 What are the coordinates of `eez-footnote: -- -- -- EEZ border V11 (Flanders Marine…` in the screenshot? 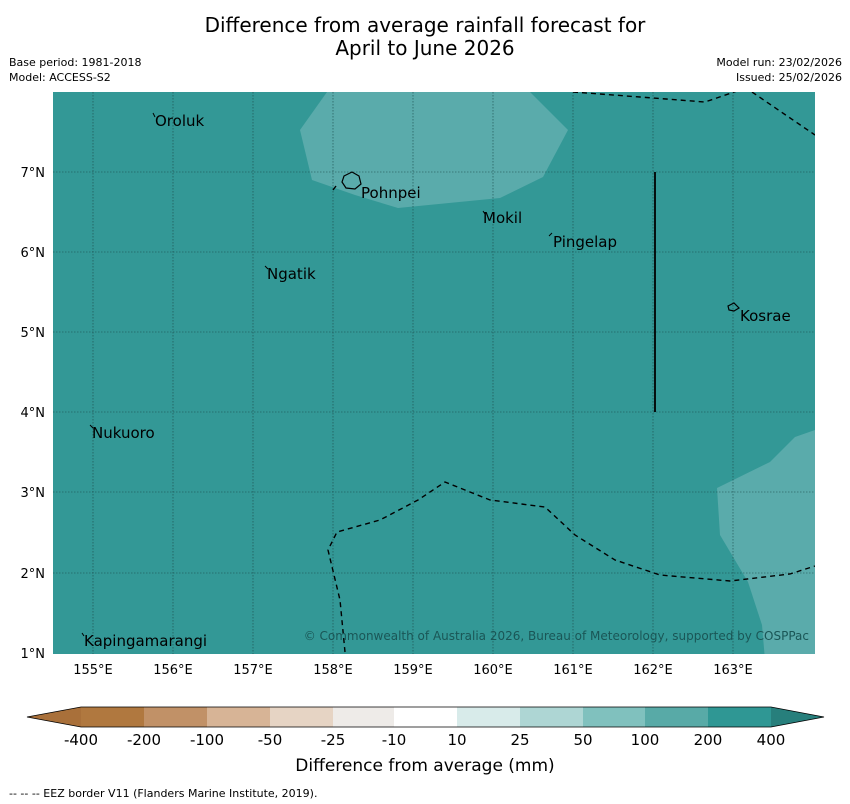 It's located at (163, 793).